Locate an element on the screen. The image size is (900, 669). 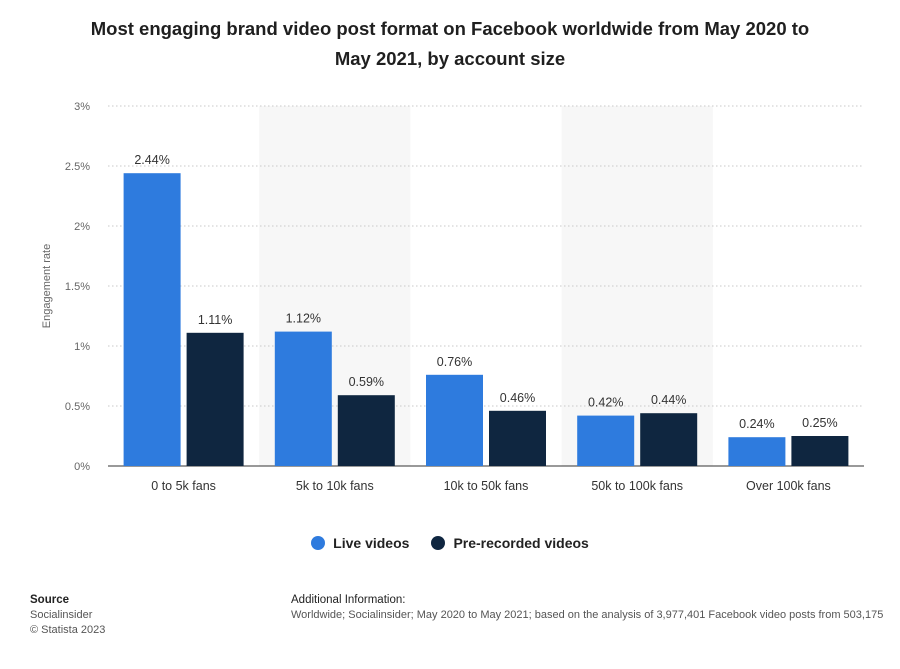
legend-item-pre-recorded-videos: Pre-recorded videos is located at coordinates (510, 543).